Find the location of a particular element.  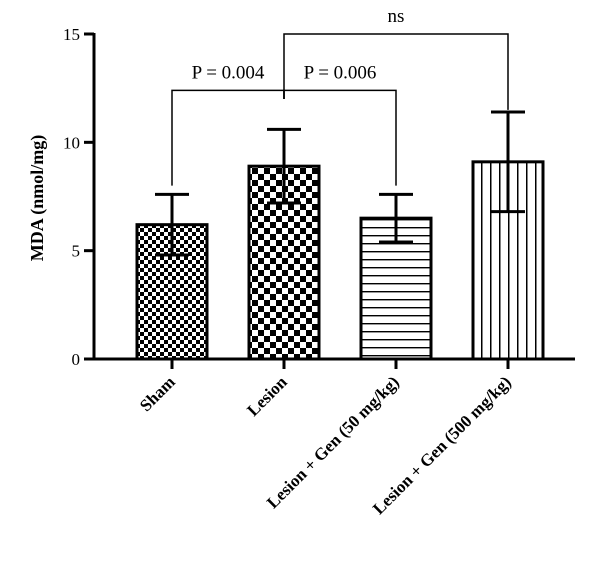

category-label: Sham is located at coordinates (157, 393).